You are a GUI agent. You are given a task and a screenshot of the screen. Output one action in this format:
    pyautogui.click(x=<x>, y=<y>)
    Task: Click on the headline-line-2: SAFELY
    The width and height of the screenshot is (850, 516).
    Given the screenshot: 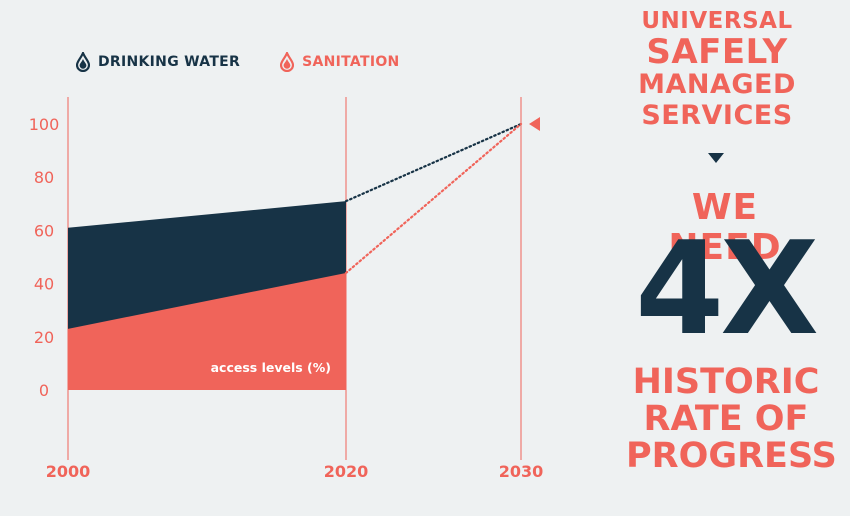 What is the action you would take?
    pyautogui.click(x=717, y=52)
    